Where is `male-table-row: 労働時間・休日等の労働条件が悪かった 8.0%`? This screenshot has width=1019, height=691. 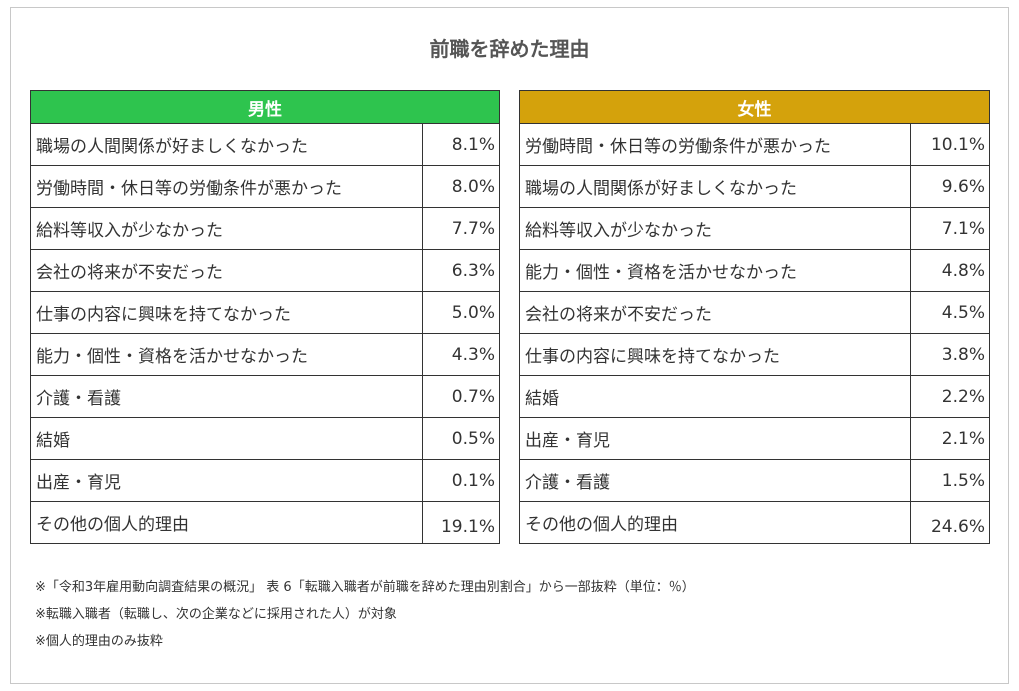
male-table-row: 労働時間・休日等の労働条件が悪かった 8.0% is located at coordinates (265, 186).